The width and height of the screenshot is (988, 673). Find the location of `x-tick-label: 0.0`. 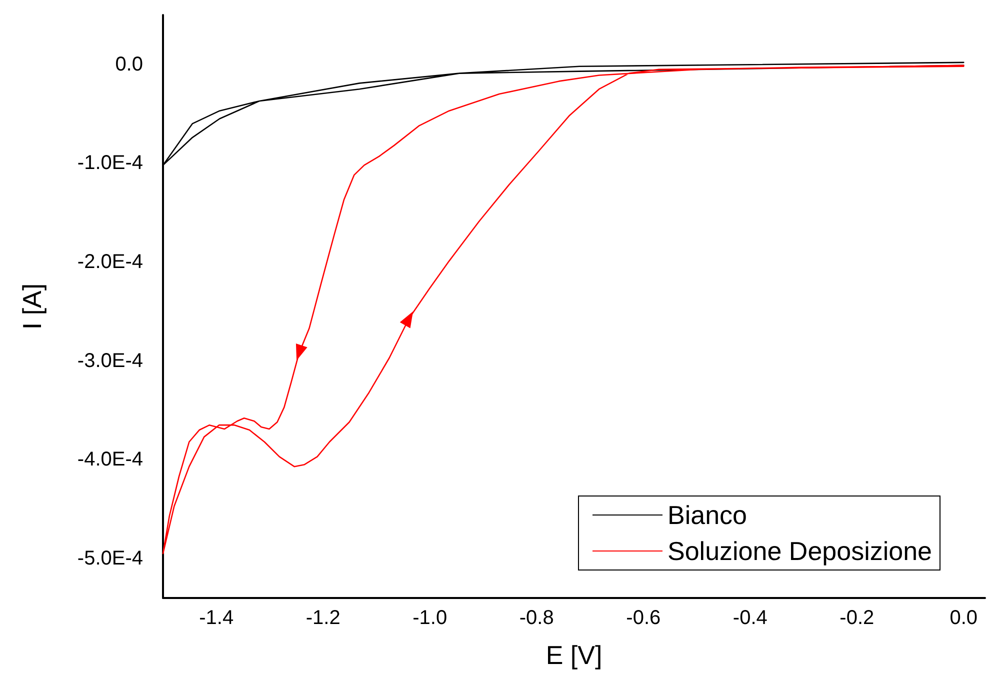

x-tick-label: 0.0 is located at coordinates (964, 618).